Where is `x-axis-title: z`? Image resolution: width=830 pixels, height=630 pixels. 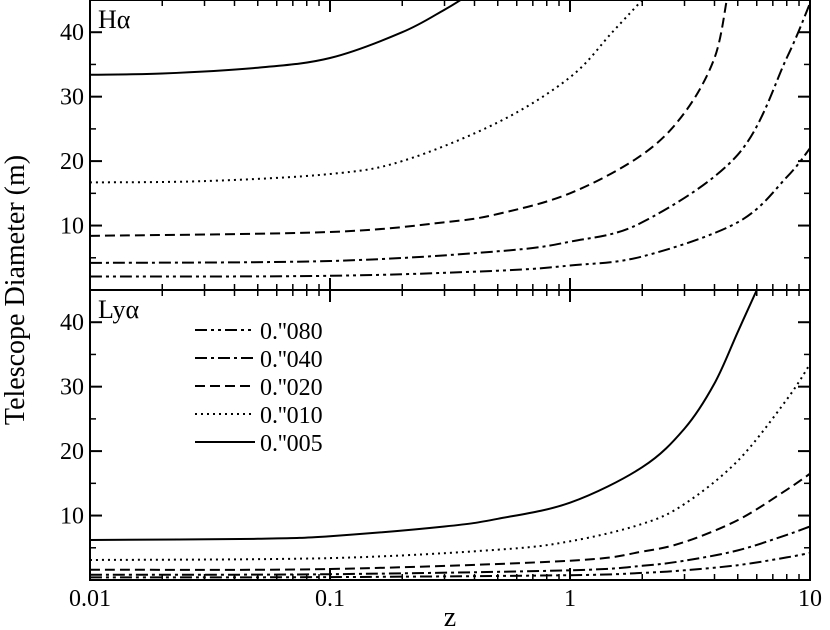
x-axis-title: z is located at coordinates (450, 616).